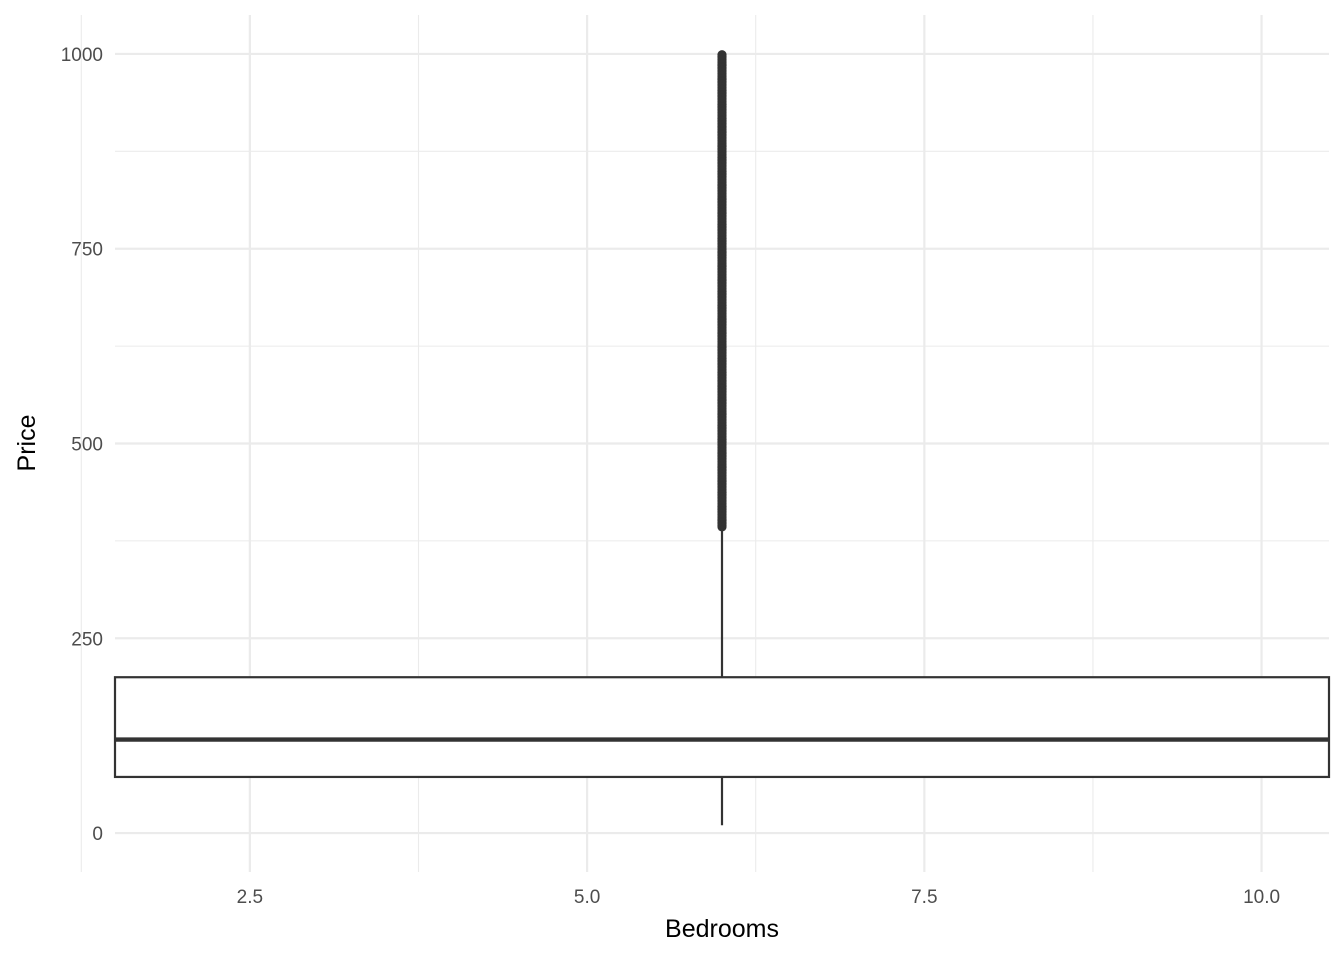  Describe the element at coordinates (758, 897) in the screenshot. I see `x-axis-ticks: 2.5 5.0 7.5 10.0` at that location.